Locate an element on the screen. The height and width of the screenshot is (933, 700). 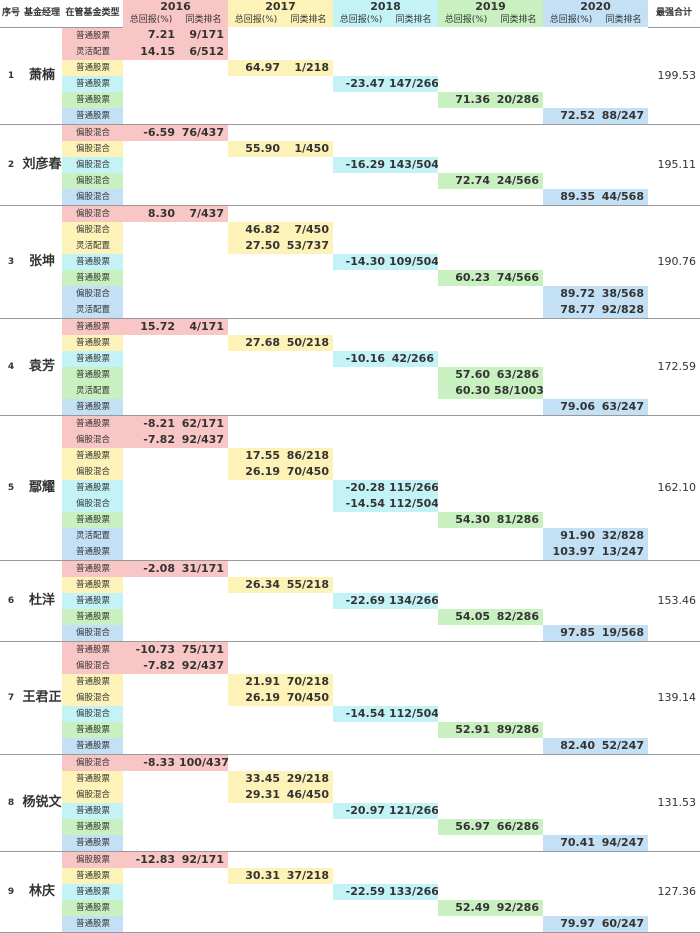
return-value: 17.55 is located at coordinates (256, 455).